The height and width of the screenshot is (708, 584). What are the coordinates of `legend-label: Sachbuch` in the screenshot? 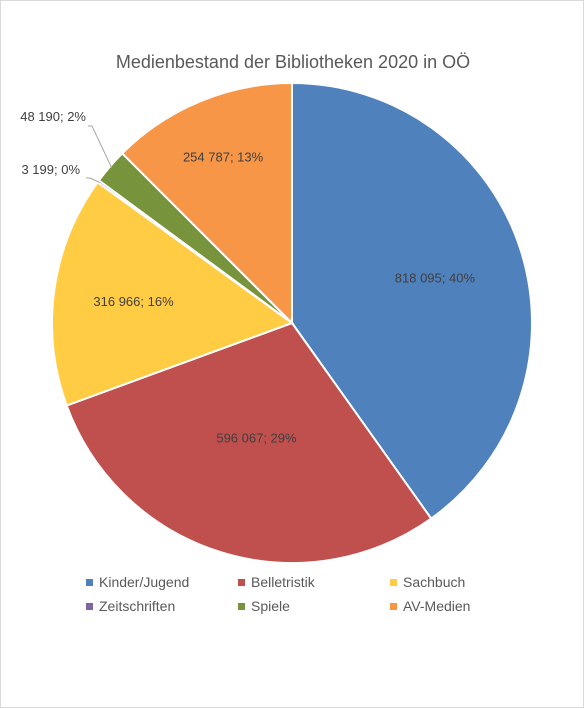 It's located at (434, 582).